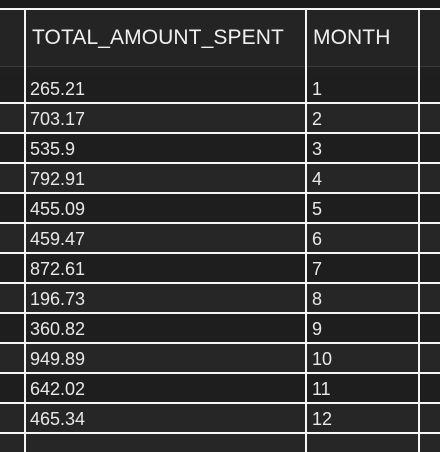 Image resolution: width=440 pixels, height=452 pixels. What do you see at coordinates (419, 231) in the screenshot?
I see `column-divider-right` at bounding box center [419, 231].